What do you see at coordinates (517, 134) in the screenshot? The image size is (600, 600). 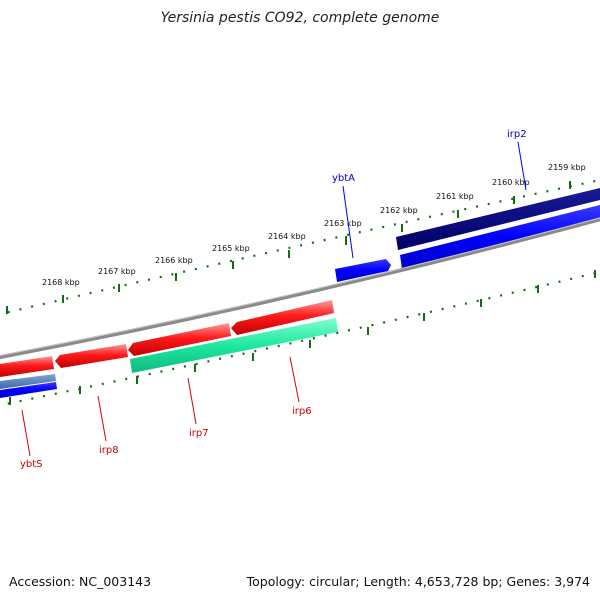 I see `gene-label-irp2: irp2` at bounding box center [517, 134].